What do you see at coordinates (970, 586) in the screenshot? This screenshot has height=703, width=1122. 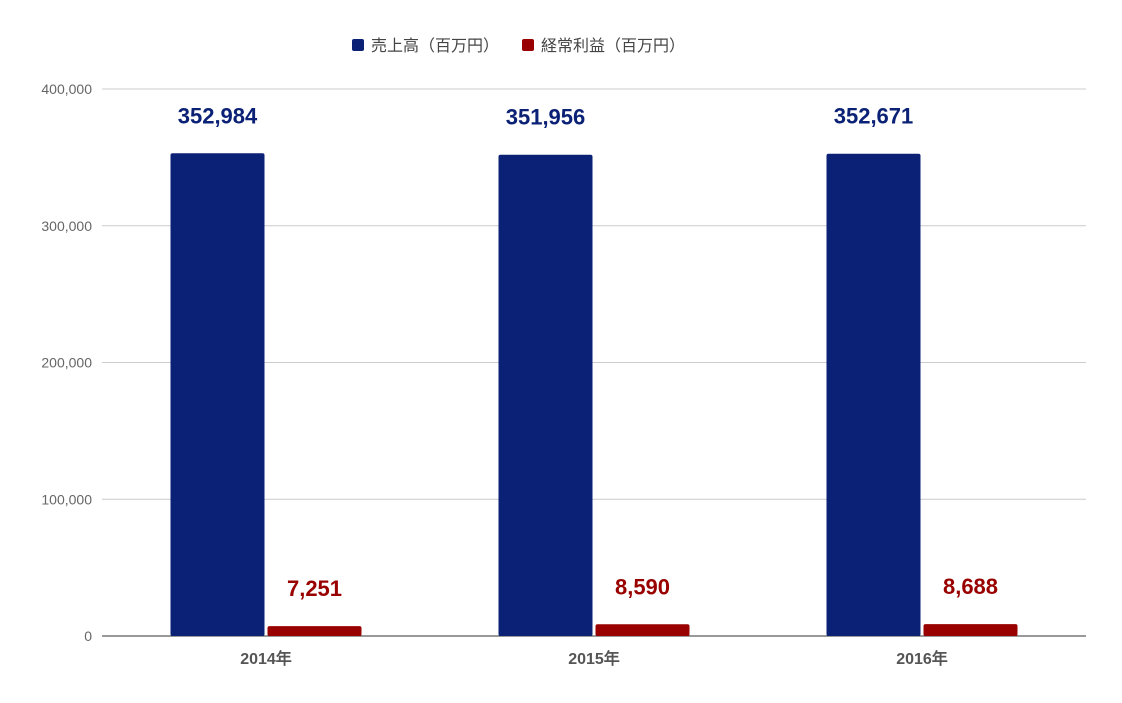 I see `data-label-1-2: 8,688` at bounding box center [970, 586].